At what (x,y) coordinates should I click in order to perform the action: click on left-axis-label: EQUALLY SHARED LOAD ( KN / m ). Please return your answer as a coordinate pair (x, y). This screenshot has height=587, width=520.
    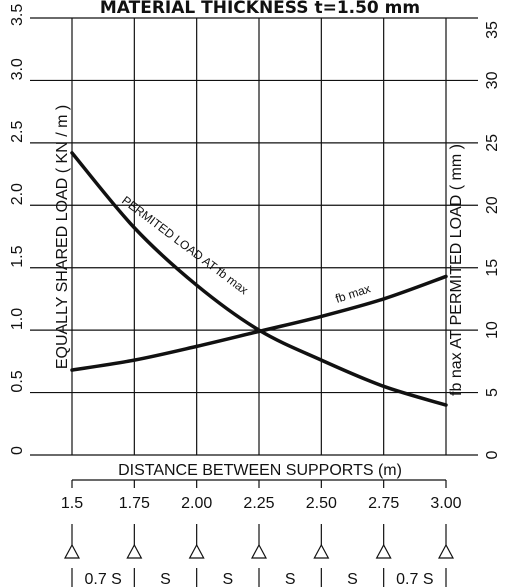
    Looking at the image, I should click on (62, 237).